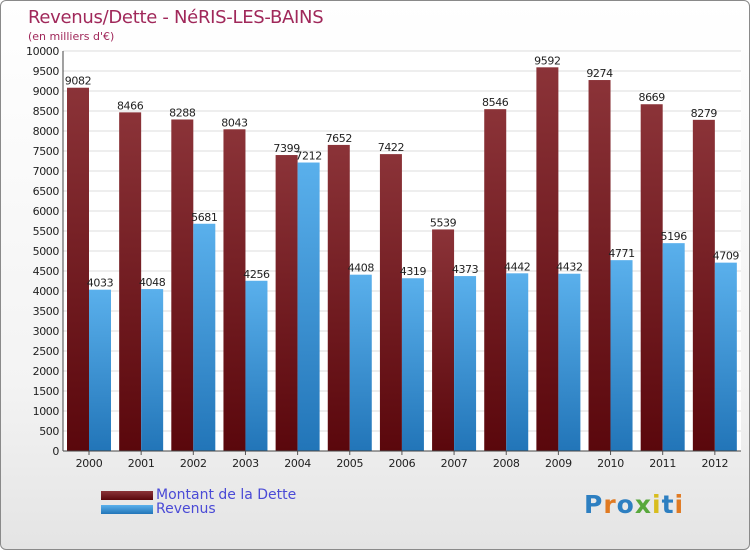 This screenshot has width=750, height=550. Describe the element at coordinates (182, 112) in the screenshot. I see `dette-value-label: 8288` at that location.